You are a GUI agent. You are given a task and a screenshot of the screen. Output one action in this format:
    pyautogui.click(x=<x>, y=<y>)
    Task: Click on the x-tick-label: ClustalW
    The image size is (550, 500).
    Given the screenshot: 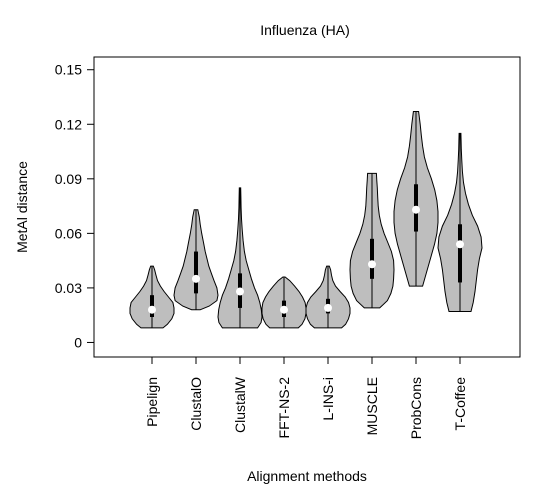 What is the action you would take?
    pyautogui.click(x=240, y=404)
    